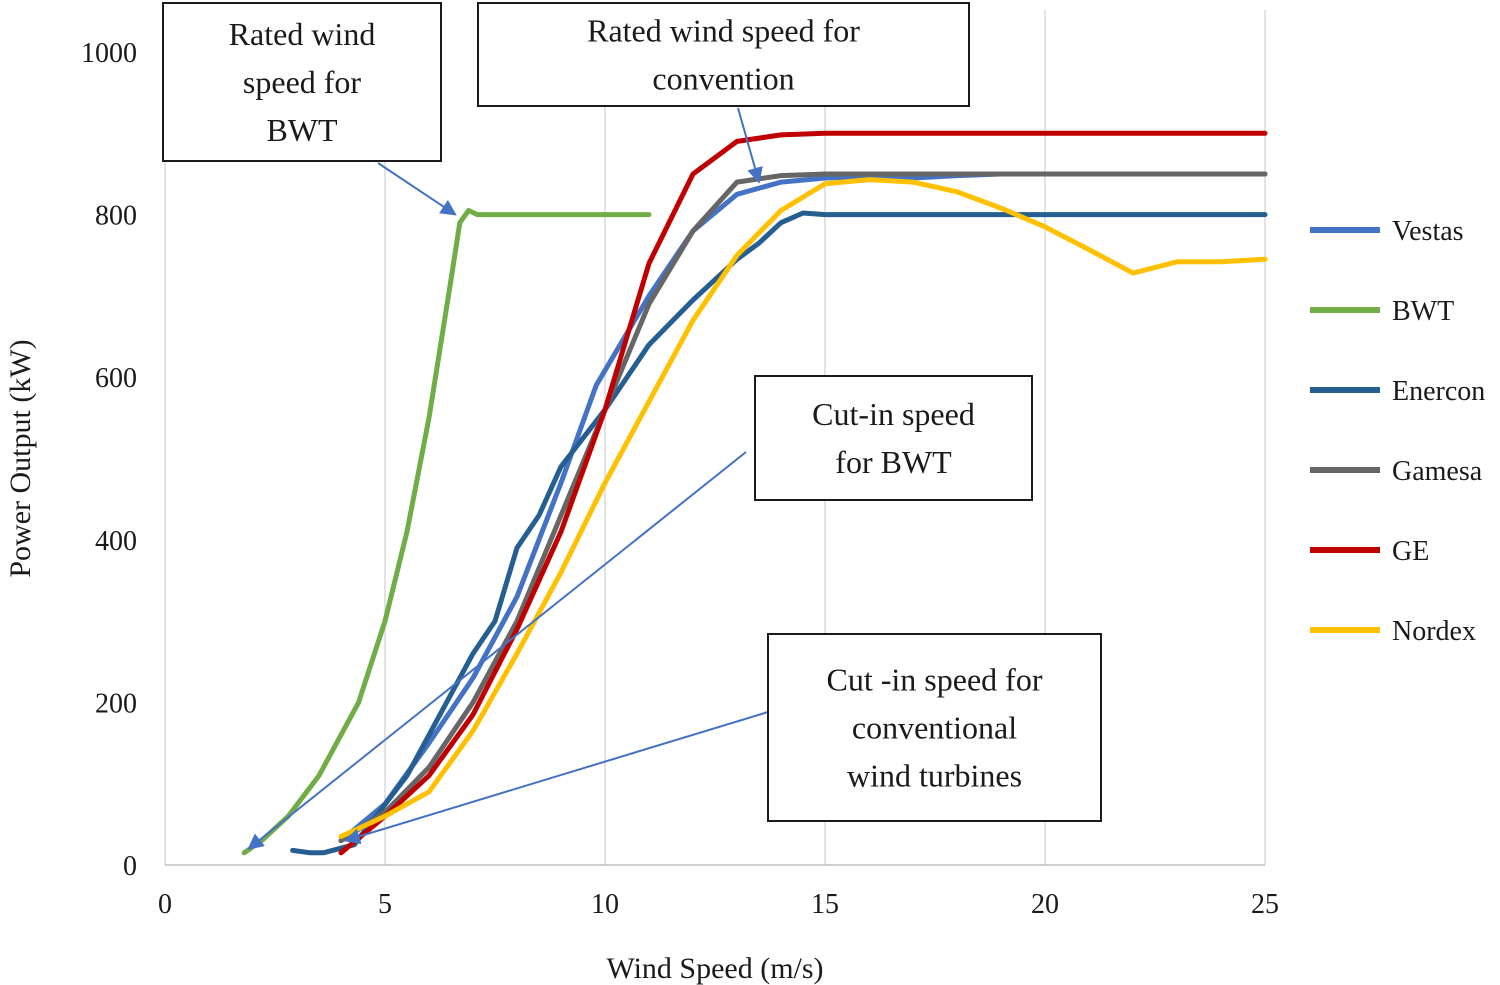  I want to click on y-tick-label-800: 800, so click(116, 216).